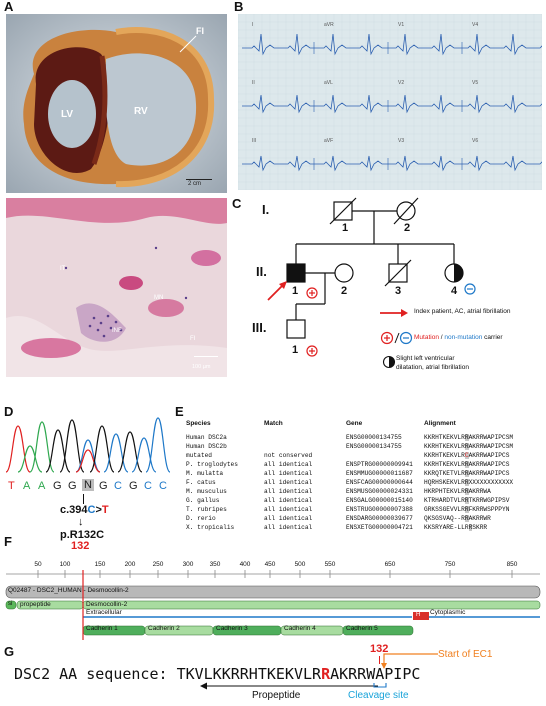 The image size is (546, 706). Describe the element at coordinates (253, 83) in the screenshot. I see `ecg-lead-label: II` at that location.